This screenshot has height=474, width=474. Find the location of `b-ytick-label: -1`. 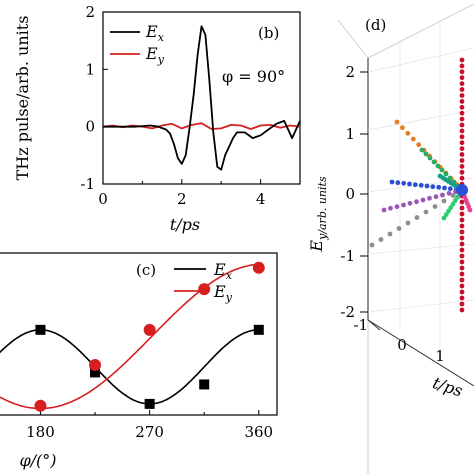

b-ytick-label: -1 is located at coordinates (87, 184).